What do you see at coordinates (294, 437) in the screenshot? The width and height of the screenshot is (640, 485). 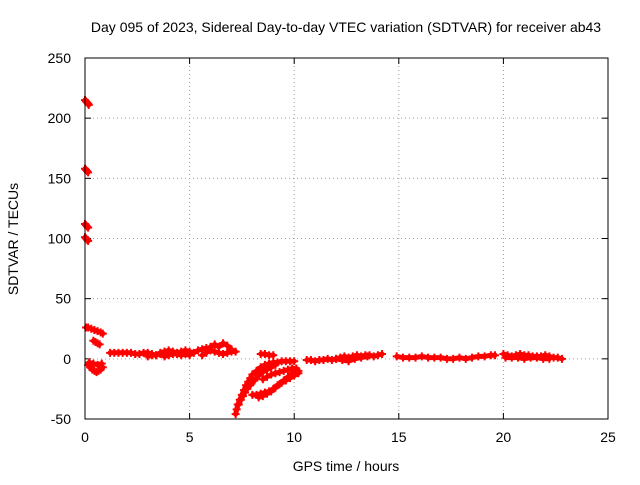 I see `x-tick-label: 10` at bounding box center [294, 437].